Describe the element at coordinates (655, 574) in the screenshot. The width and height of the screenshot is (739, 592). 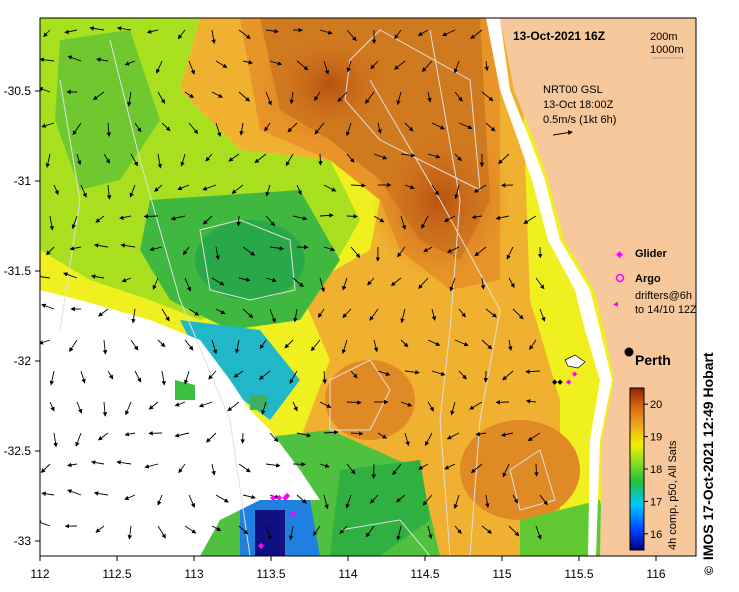
I see `lon-tick-label: 116` at that location.